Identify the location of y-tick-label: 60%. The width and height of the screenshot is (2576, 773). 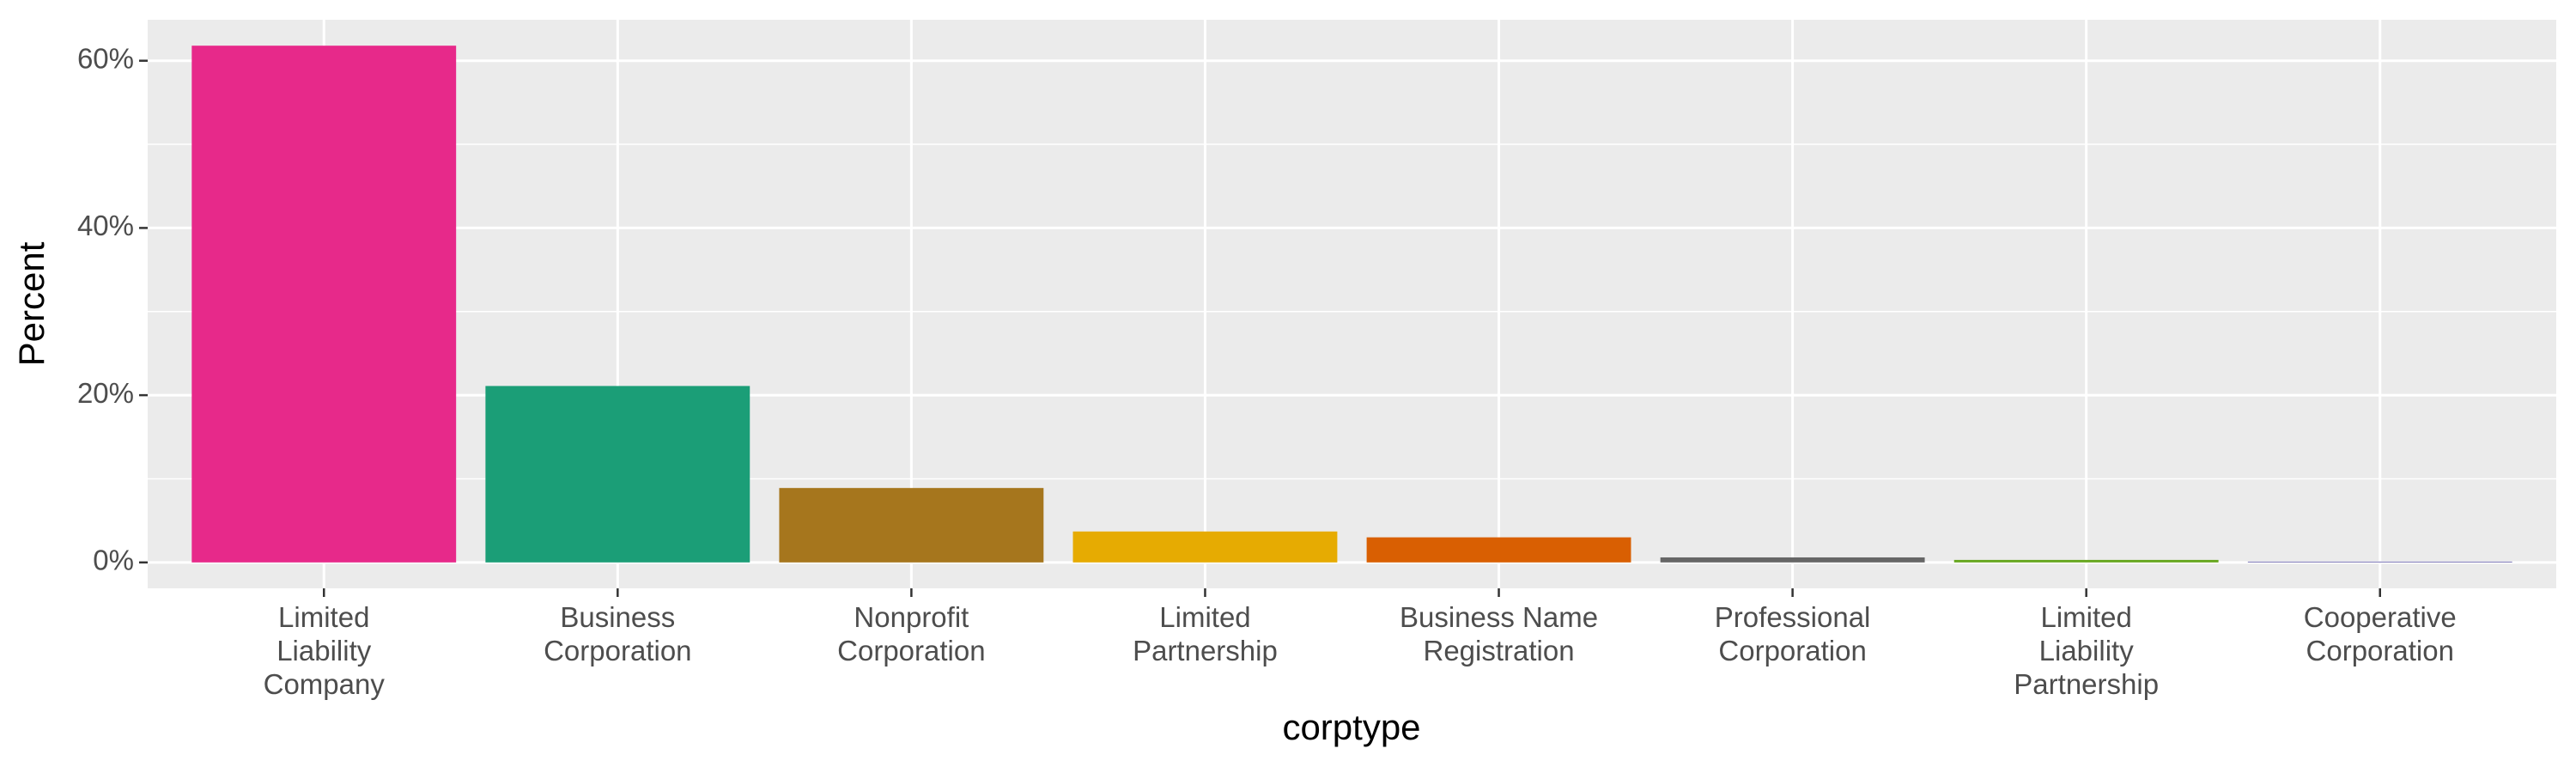
(106, 58).